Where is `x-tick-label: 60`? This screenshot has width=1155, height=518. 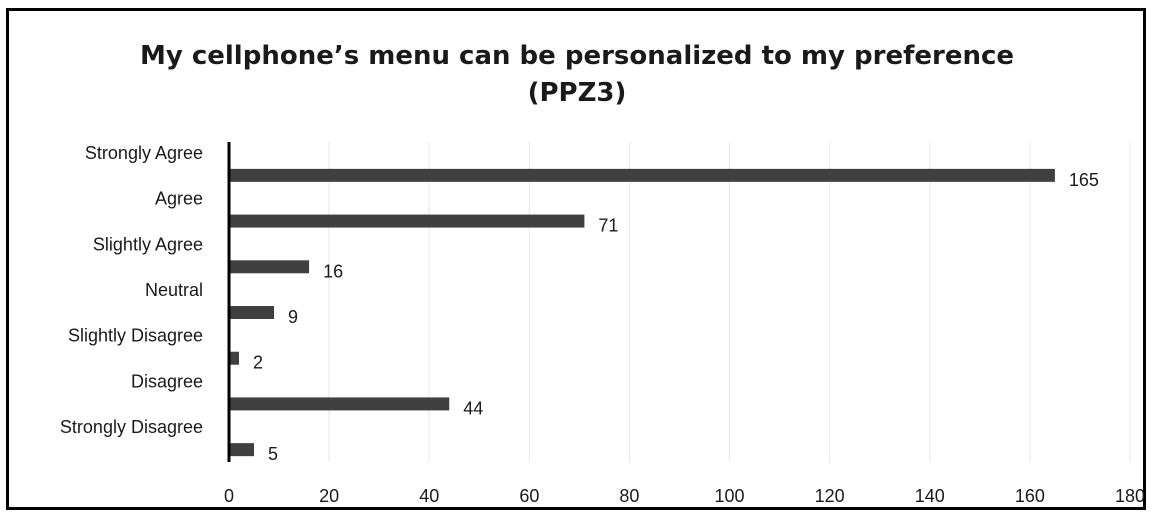
x-tick-label: 60 is located at coordinates (529, 496).